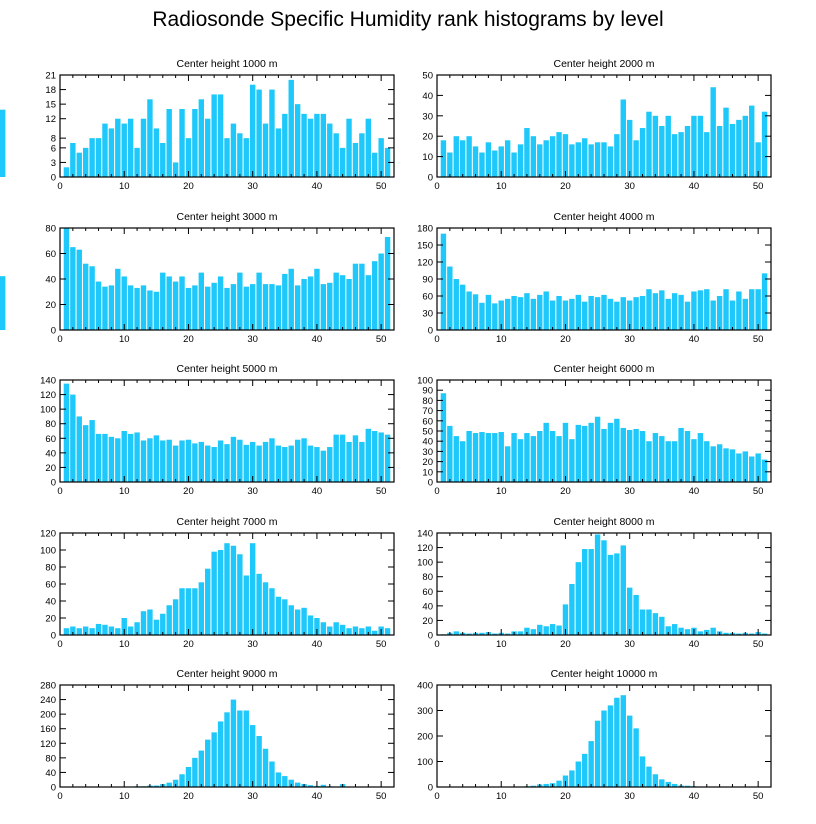  Describe the element at coordinates (50, 76) in the screenshot. I see `y-tick-label: 21` at that location.